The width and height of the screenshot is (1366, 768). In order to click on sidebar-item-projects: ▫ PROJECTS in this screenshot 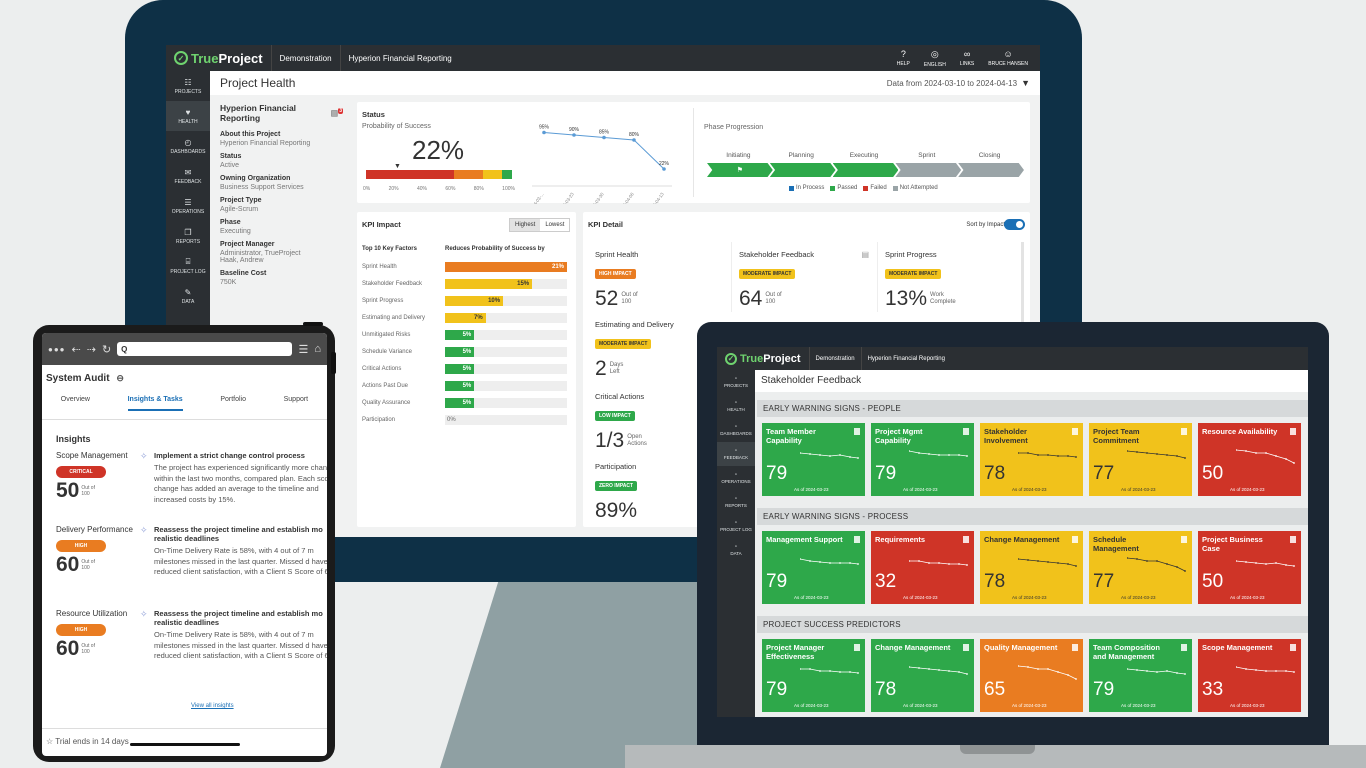, I will do `click(736, 382)`.